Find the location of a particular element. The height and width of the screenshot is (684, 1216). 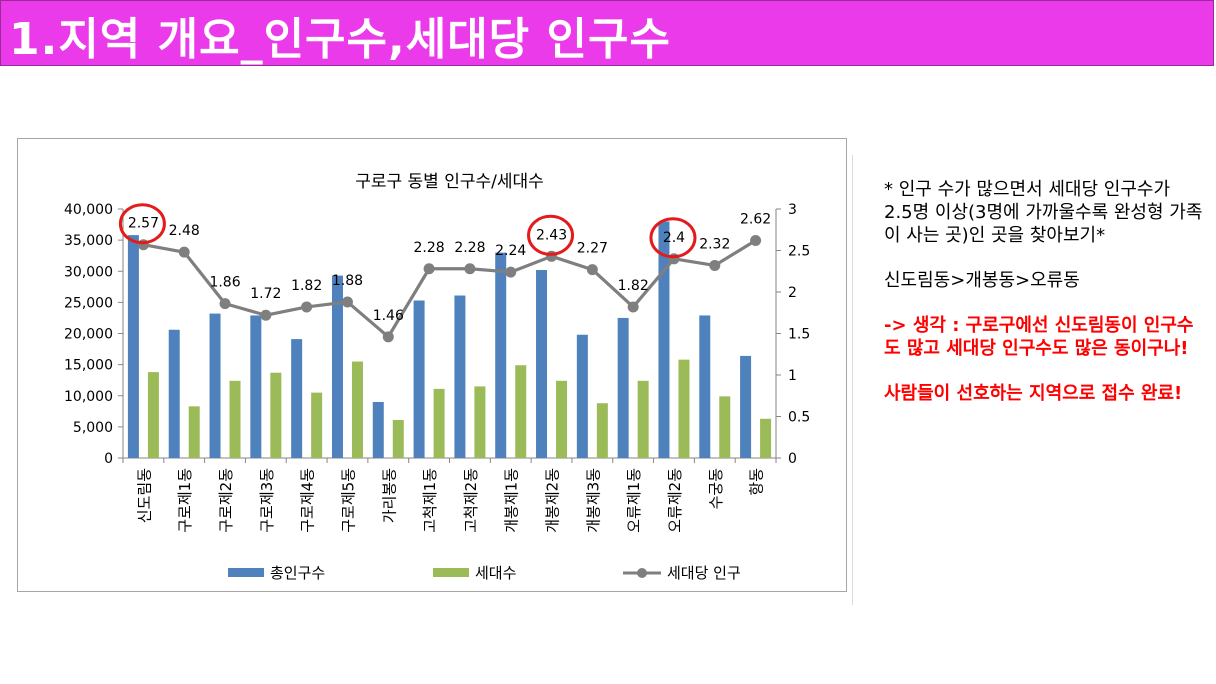

data-label: 2.24 is located at coordinates (510, 251).